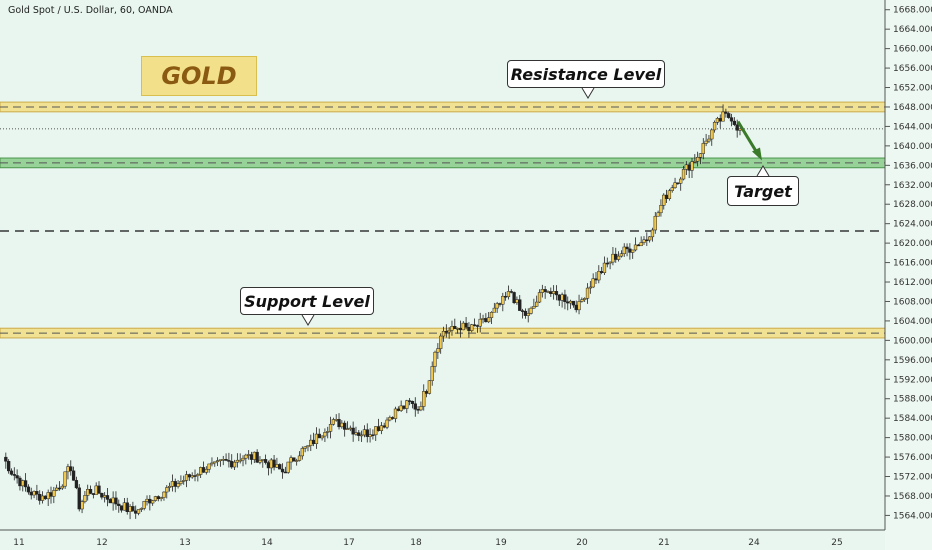  I want to click on y-tick-label: 1648.000, so click(912, 108).